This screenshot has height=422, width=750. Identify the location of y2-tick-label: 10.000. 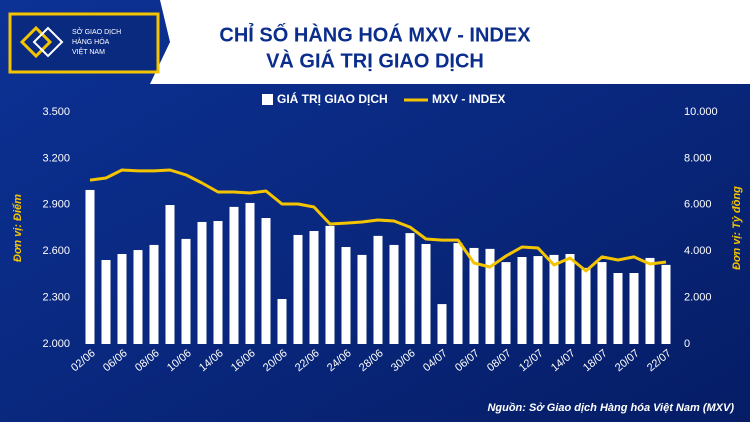
(701, 112).